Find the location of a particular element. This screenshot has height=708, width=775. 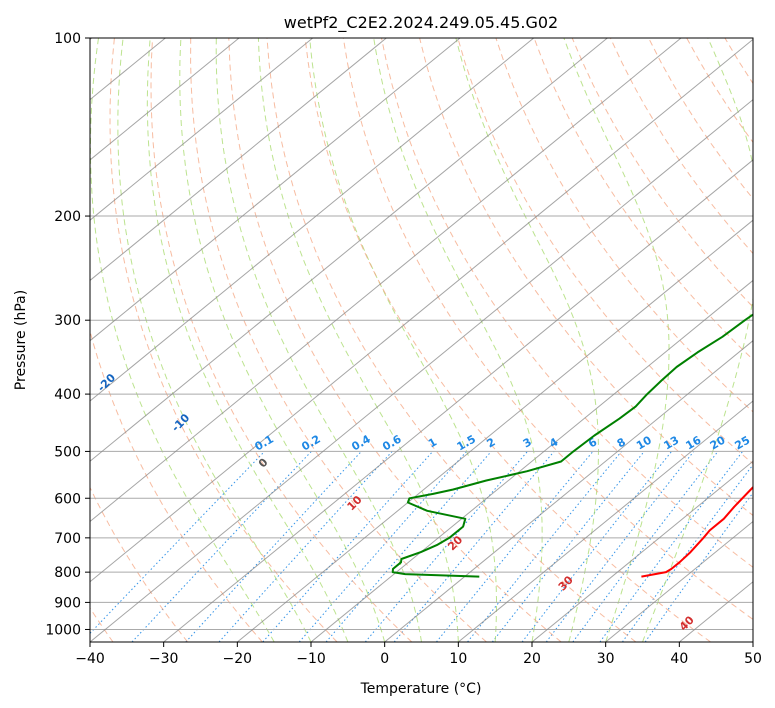

y-tick-label: 600 is located at coordinates (67, 499).